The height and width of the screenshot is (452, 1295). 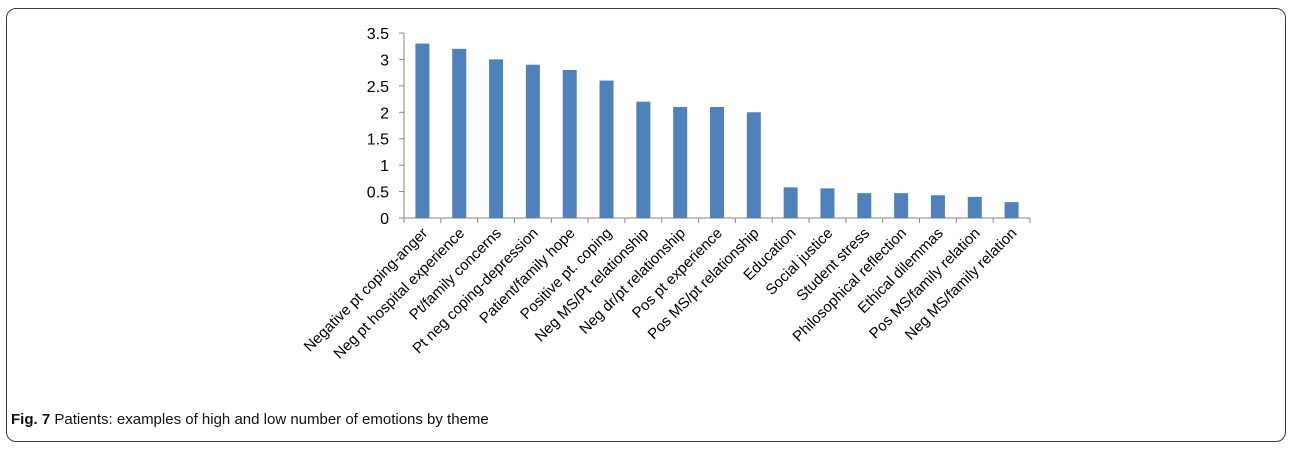 What do you see at coordinates (384, 60) in the screenshot?
I see `y-tick-label: 3` at bounding box center [384, 60].